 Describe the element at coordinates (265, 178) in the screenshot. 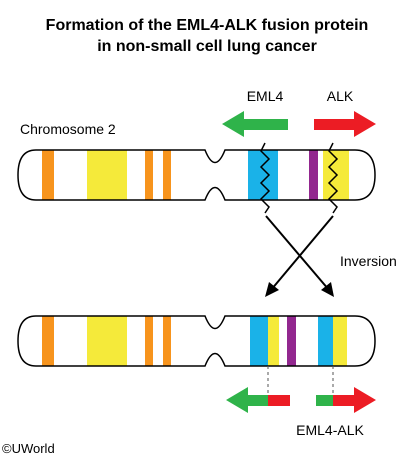

I see `breakpoint-eml4` at that location.